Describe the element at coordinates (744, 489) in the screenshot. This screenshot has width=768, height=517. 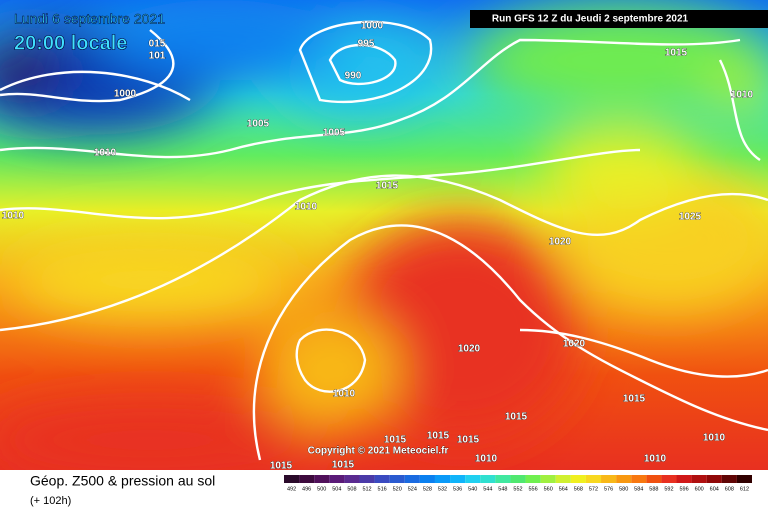
I see `legend-label: 612` at that location.